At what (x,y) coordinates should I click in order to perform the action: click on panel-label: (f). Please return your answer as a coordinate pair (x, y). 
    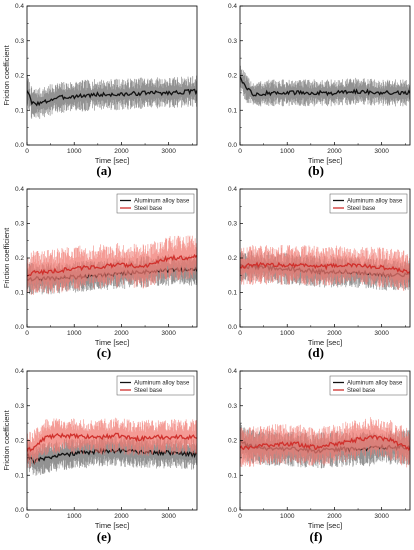
    Looking at the image, I should click on (316, 536).